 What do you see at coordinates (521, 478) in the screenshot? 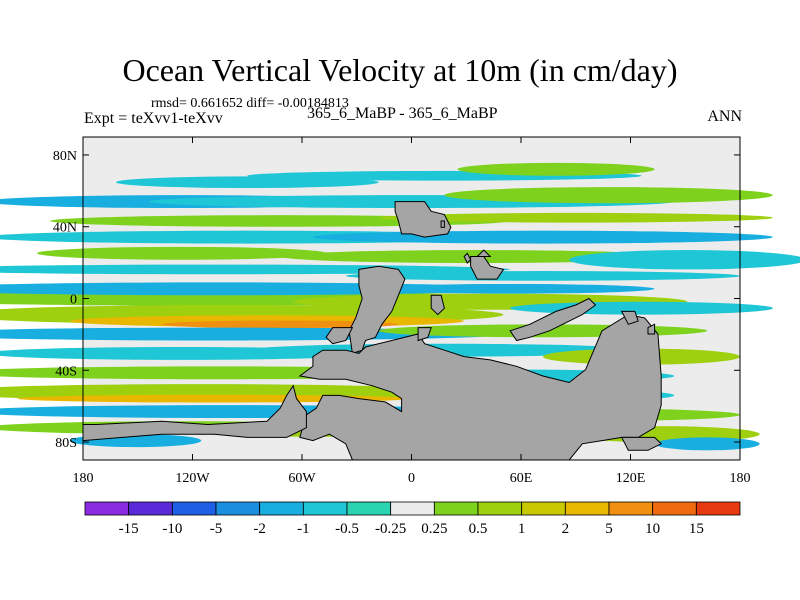
I see `x-tick-label: 60E` at bounding box center [521, 478].